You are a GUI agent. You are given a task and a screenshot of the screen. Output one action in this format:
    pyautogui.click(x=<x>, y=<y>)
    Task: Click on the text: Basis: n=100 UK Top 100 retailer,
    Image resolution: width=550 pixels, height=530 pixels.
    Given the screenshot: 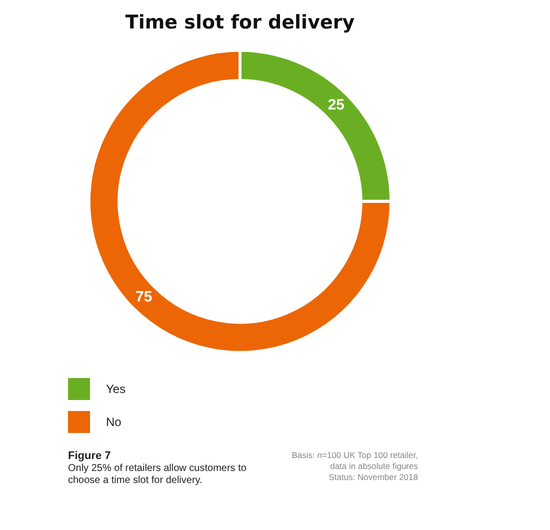 What is the action you would take?
    pyautogui.click(x=355, y=455)
    